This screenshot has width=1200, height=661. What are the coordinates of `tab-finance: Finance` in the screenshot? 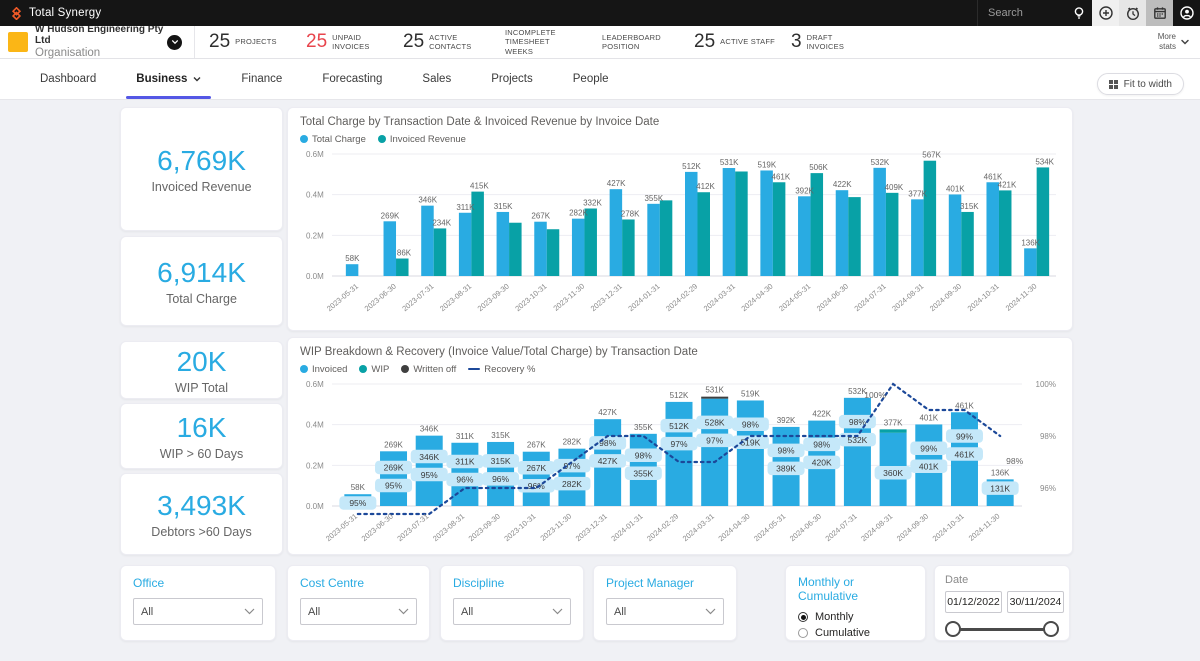 It's located at (262, 78).